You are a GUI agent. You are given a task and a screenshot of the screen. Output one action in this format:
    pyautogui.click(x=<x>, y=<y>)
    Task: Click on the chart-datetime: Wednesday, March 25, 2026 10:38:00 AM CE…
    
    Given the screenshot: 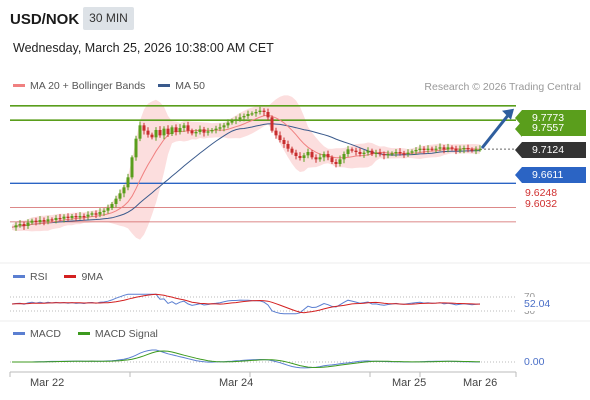 What is the action you would take?
    pyautogui.click(x=143, y=48)
    